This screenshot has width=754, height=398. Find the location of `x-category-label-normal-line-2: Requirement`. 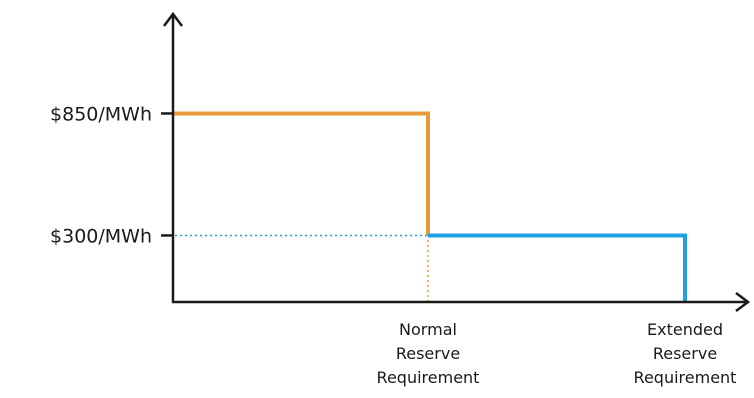

x-category-label-normal-line-2: Requirement is located at coordinates (428, 377).